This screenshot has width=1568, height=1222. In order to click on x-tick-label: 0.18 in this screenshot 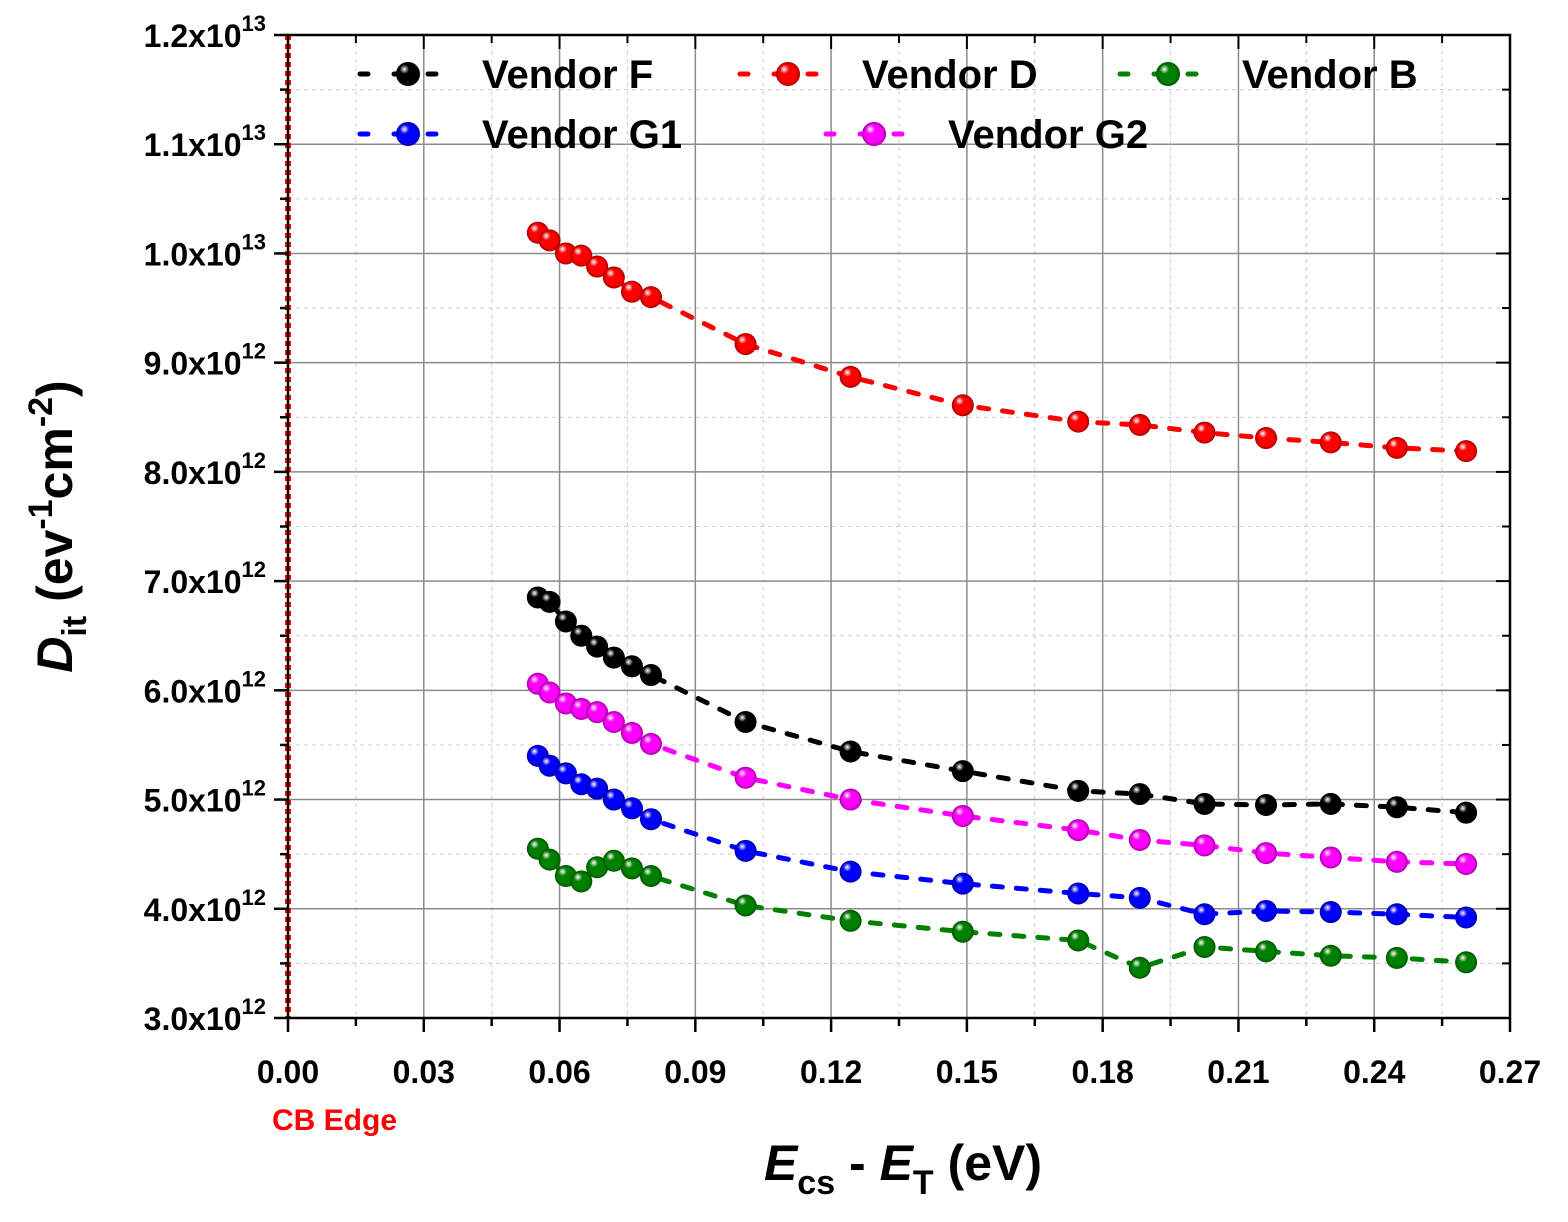, I will do `click(1103, 1072)`.